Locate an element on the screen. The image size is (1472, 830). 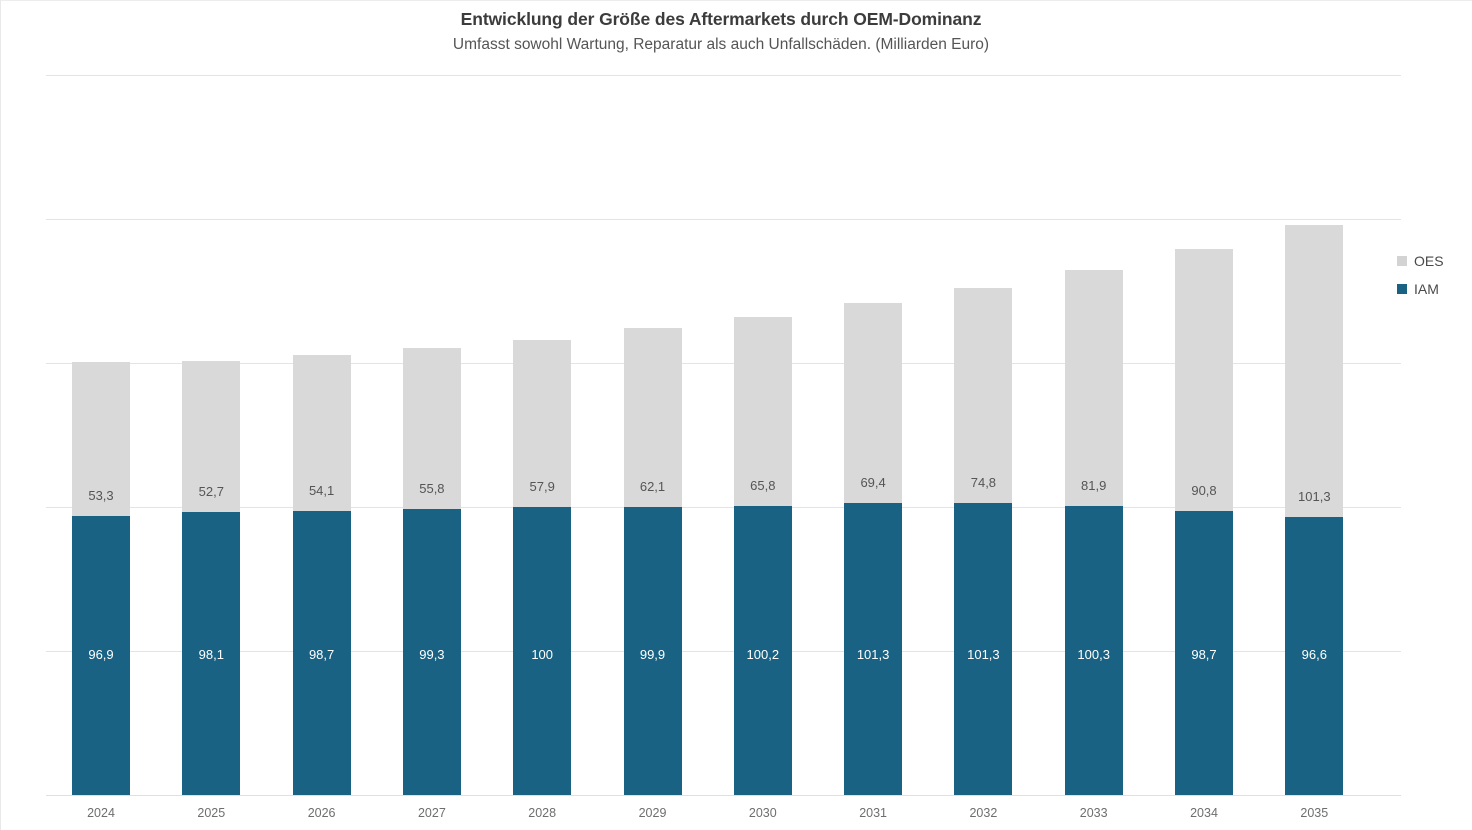
bar-group: 52,7 98,1 is located at coordinates (211, 577).